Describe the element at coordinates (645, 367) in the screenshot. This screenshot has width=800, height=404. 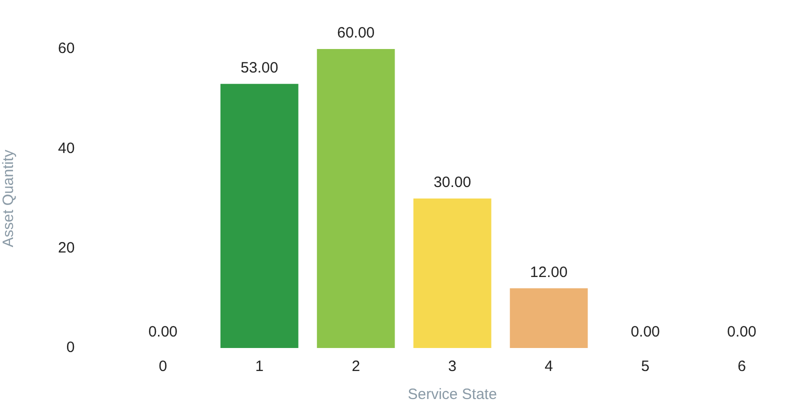
I see `x-tick-label: 5` at that location.